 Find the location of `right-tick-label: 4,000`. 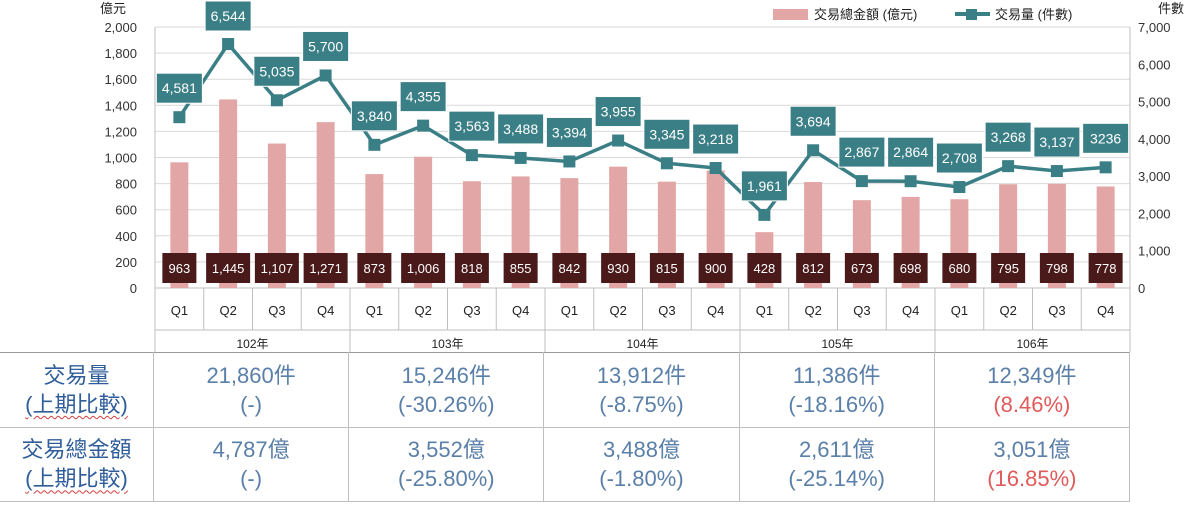

right-tick-label: 4,000 is located at coordinates (1154, 139).